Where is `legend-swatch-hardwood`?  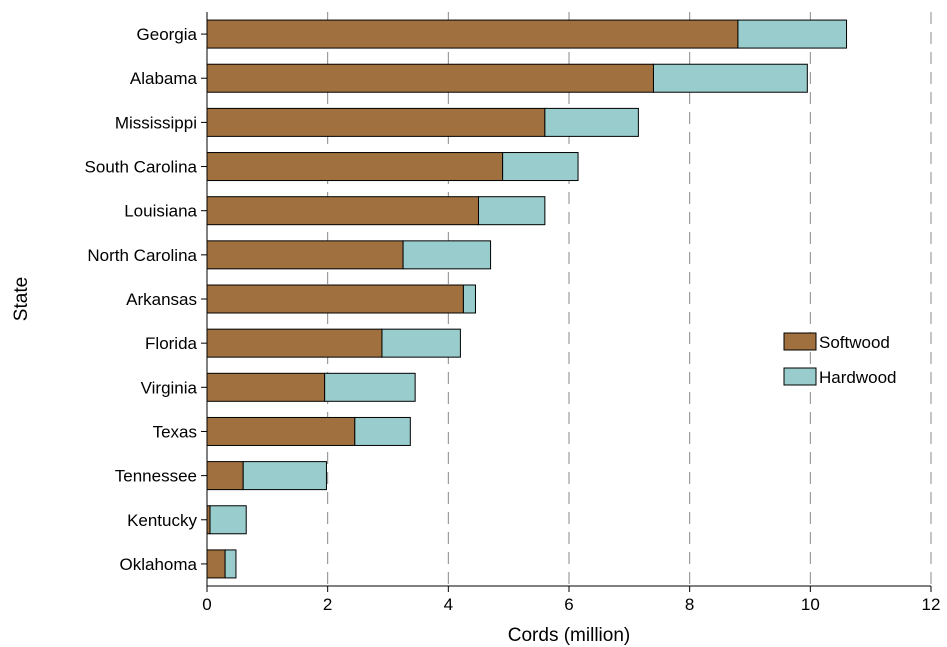 legend-swatch-hardwood is located at coordinates (800, 376).